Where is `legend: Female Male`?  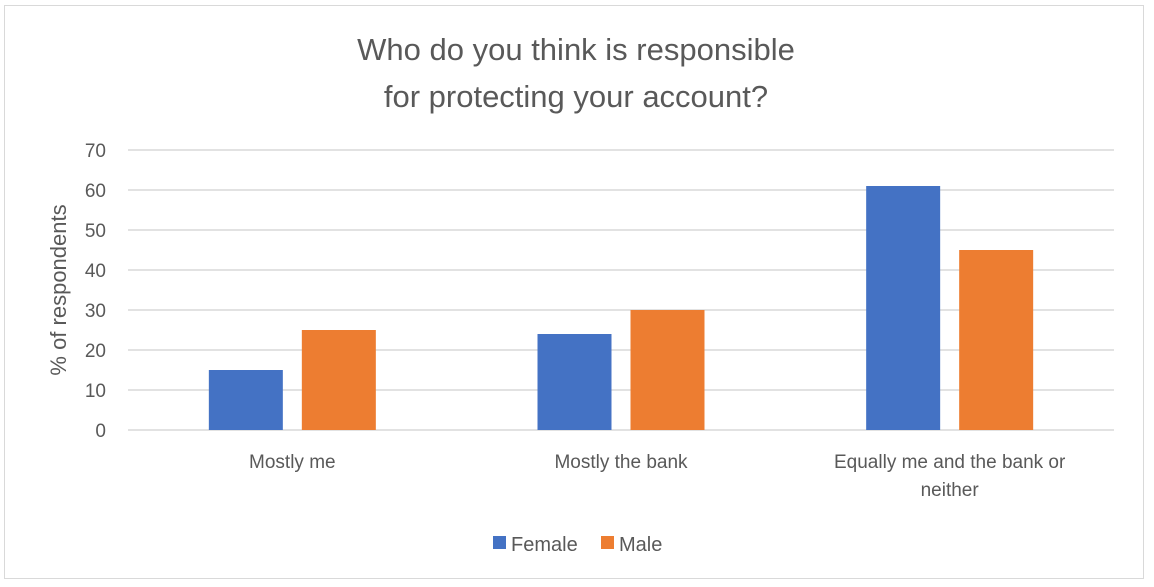 legend: Female Male is located at coordinates (577, 545).